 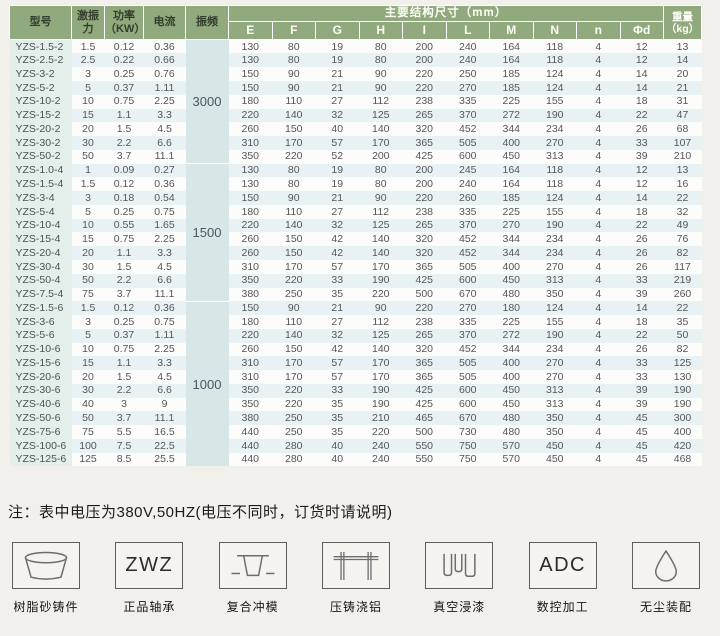 I want to click on model-cell: YZS-20-4, so click(x=40, y=253).